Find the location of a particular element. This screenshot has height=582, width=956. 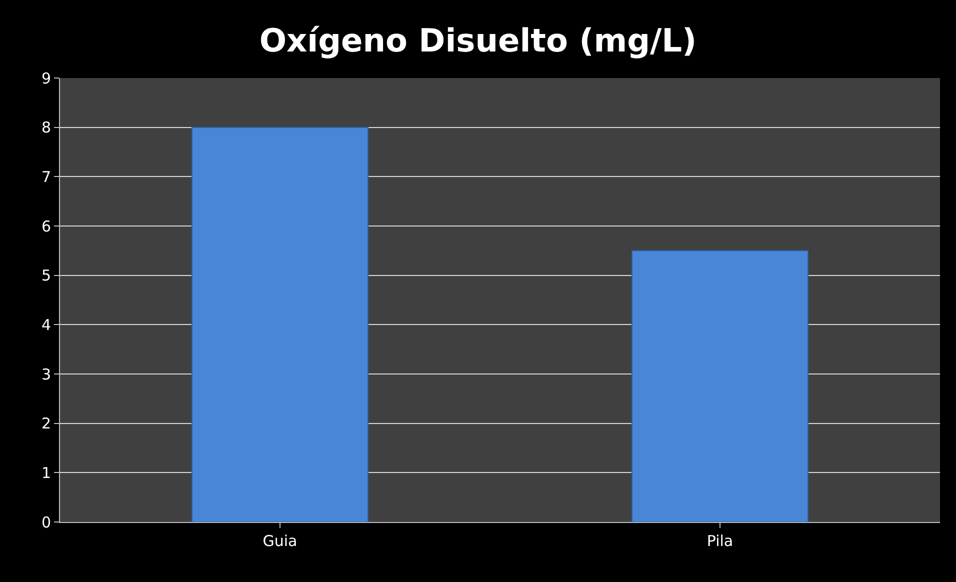

y-tick-label: 0 is located at coordinates (46, 522).